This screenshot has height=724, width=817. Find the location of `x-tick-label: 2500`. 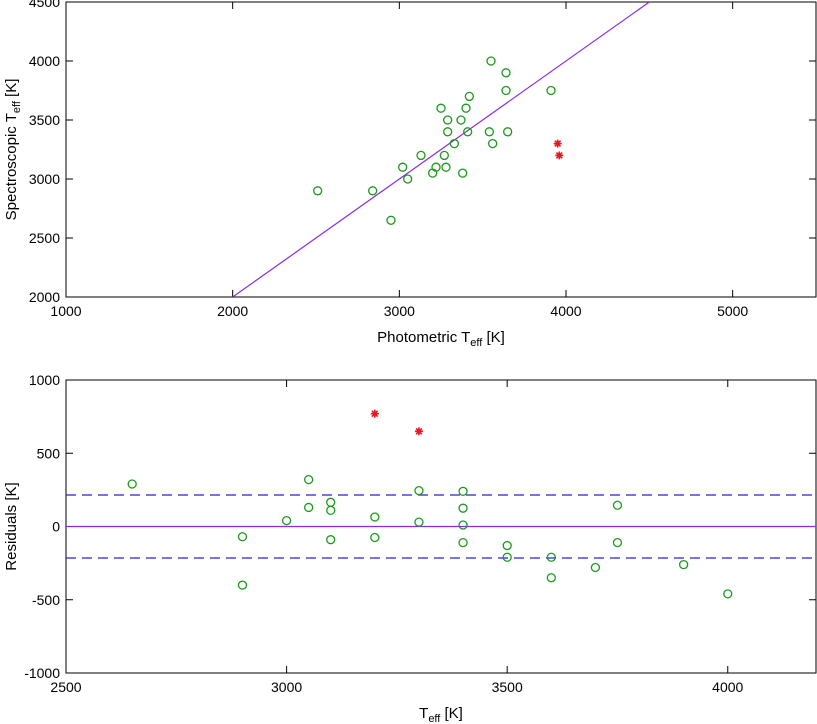

x-tick-label: 2500 is located at coordinates (65, 687).